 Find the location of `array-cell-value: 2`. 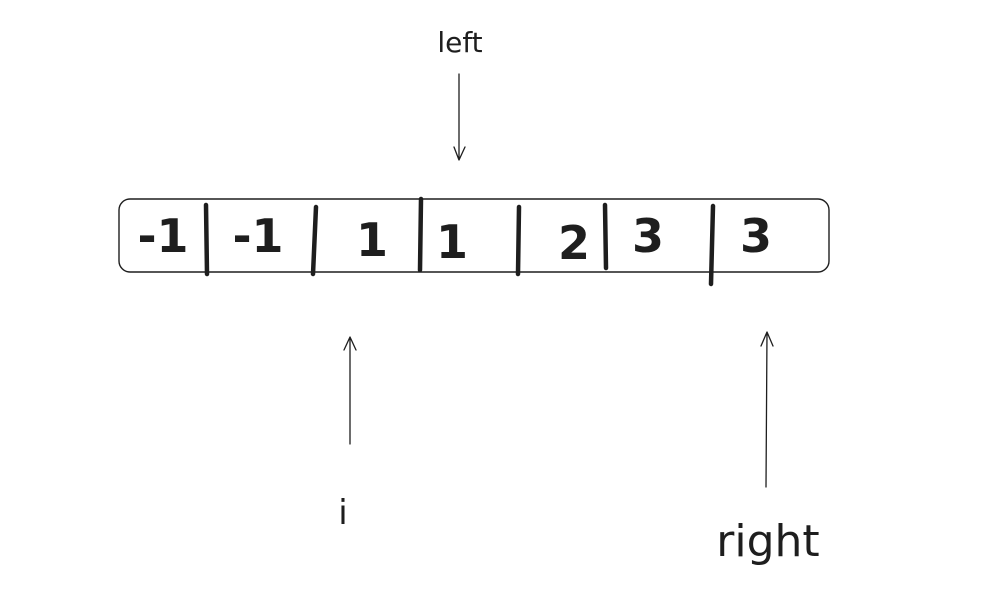

array-cell-value: 2 is located at coordinates (574, 243).